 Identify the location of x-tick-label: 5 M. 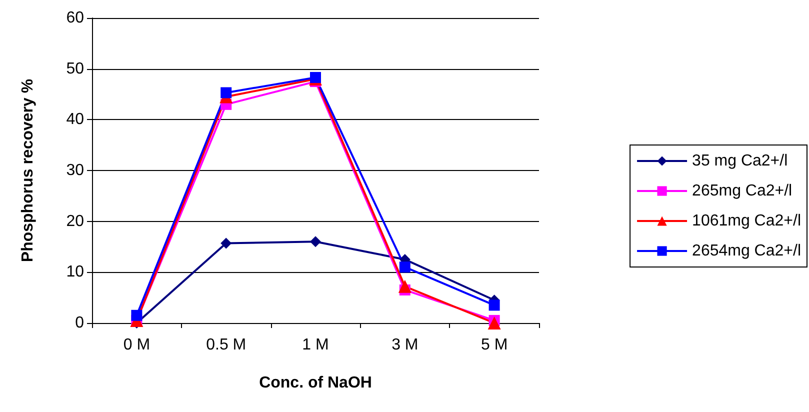
(494, 345).